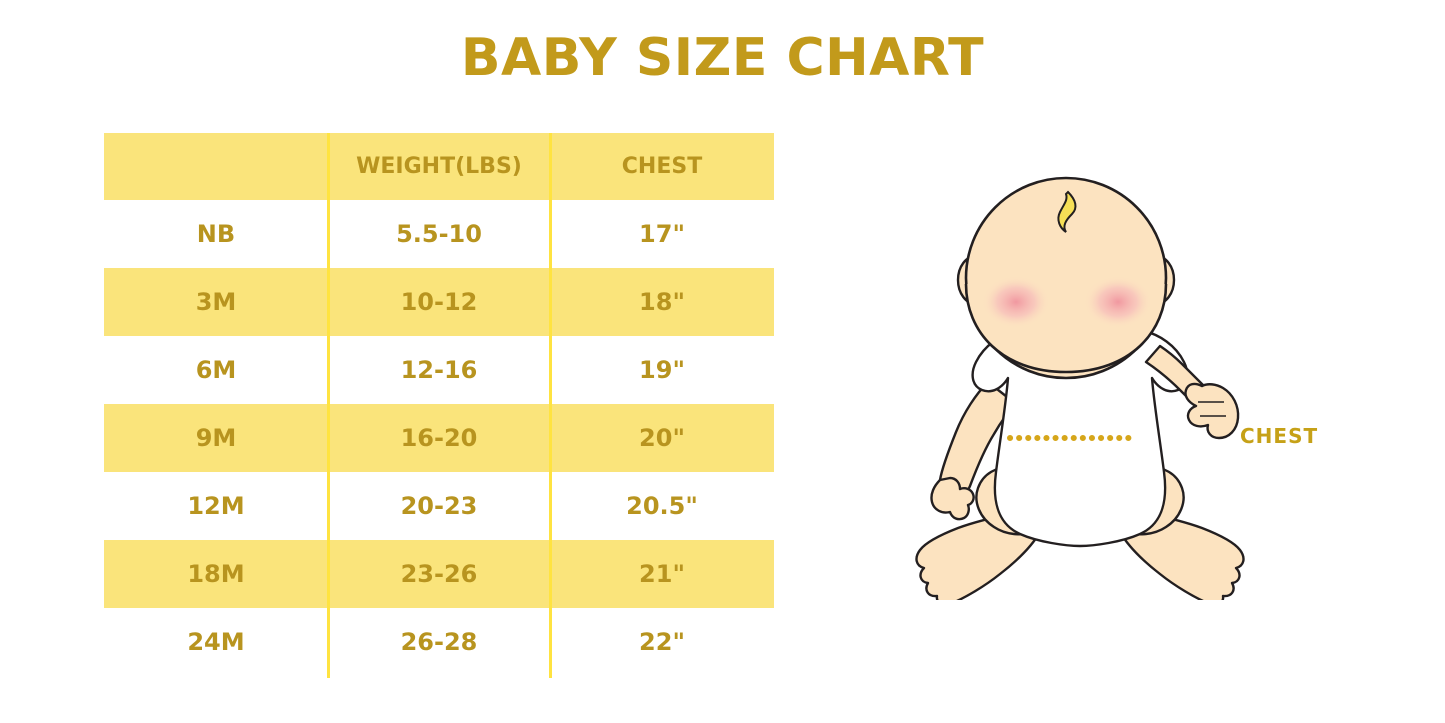 The height and width of the screenshot is (723, 1445). I want to click on cell-size: 6M, so click(216, 370).